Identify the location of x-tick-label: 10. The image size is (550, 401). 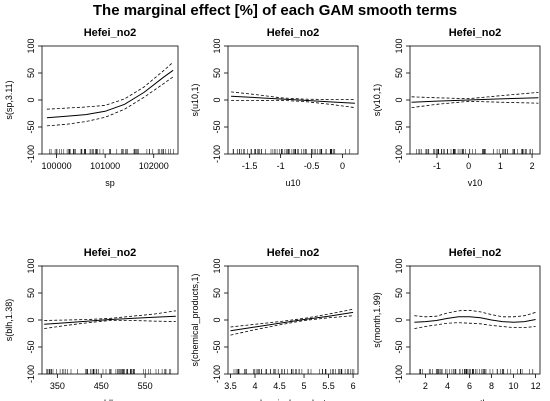
(514, 386).